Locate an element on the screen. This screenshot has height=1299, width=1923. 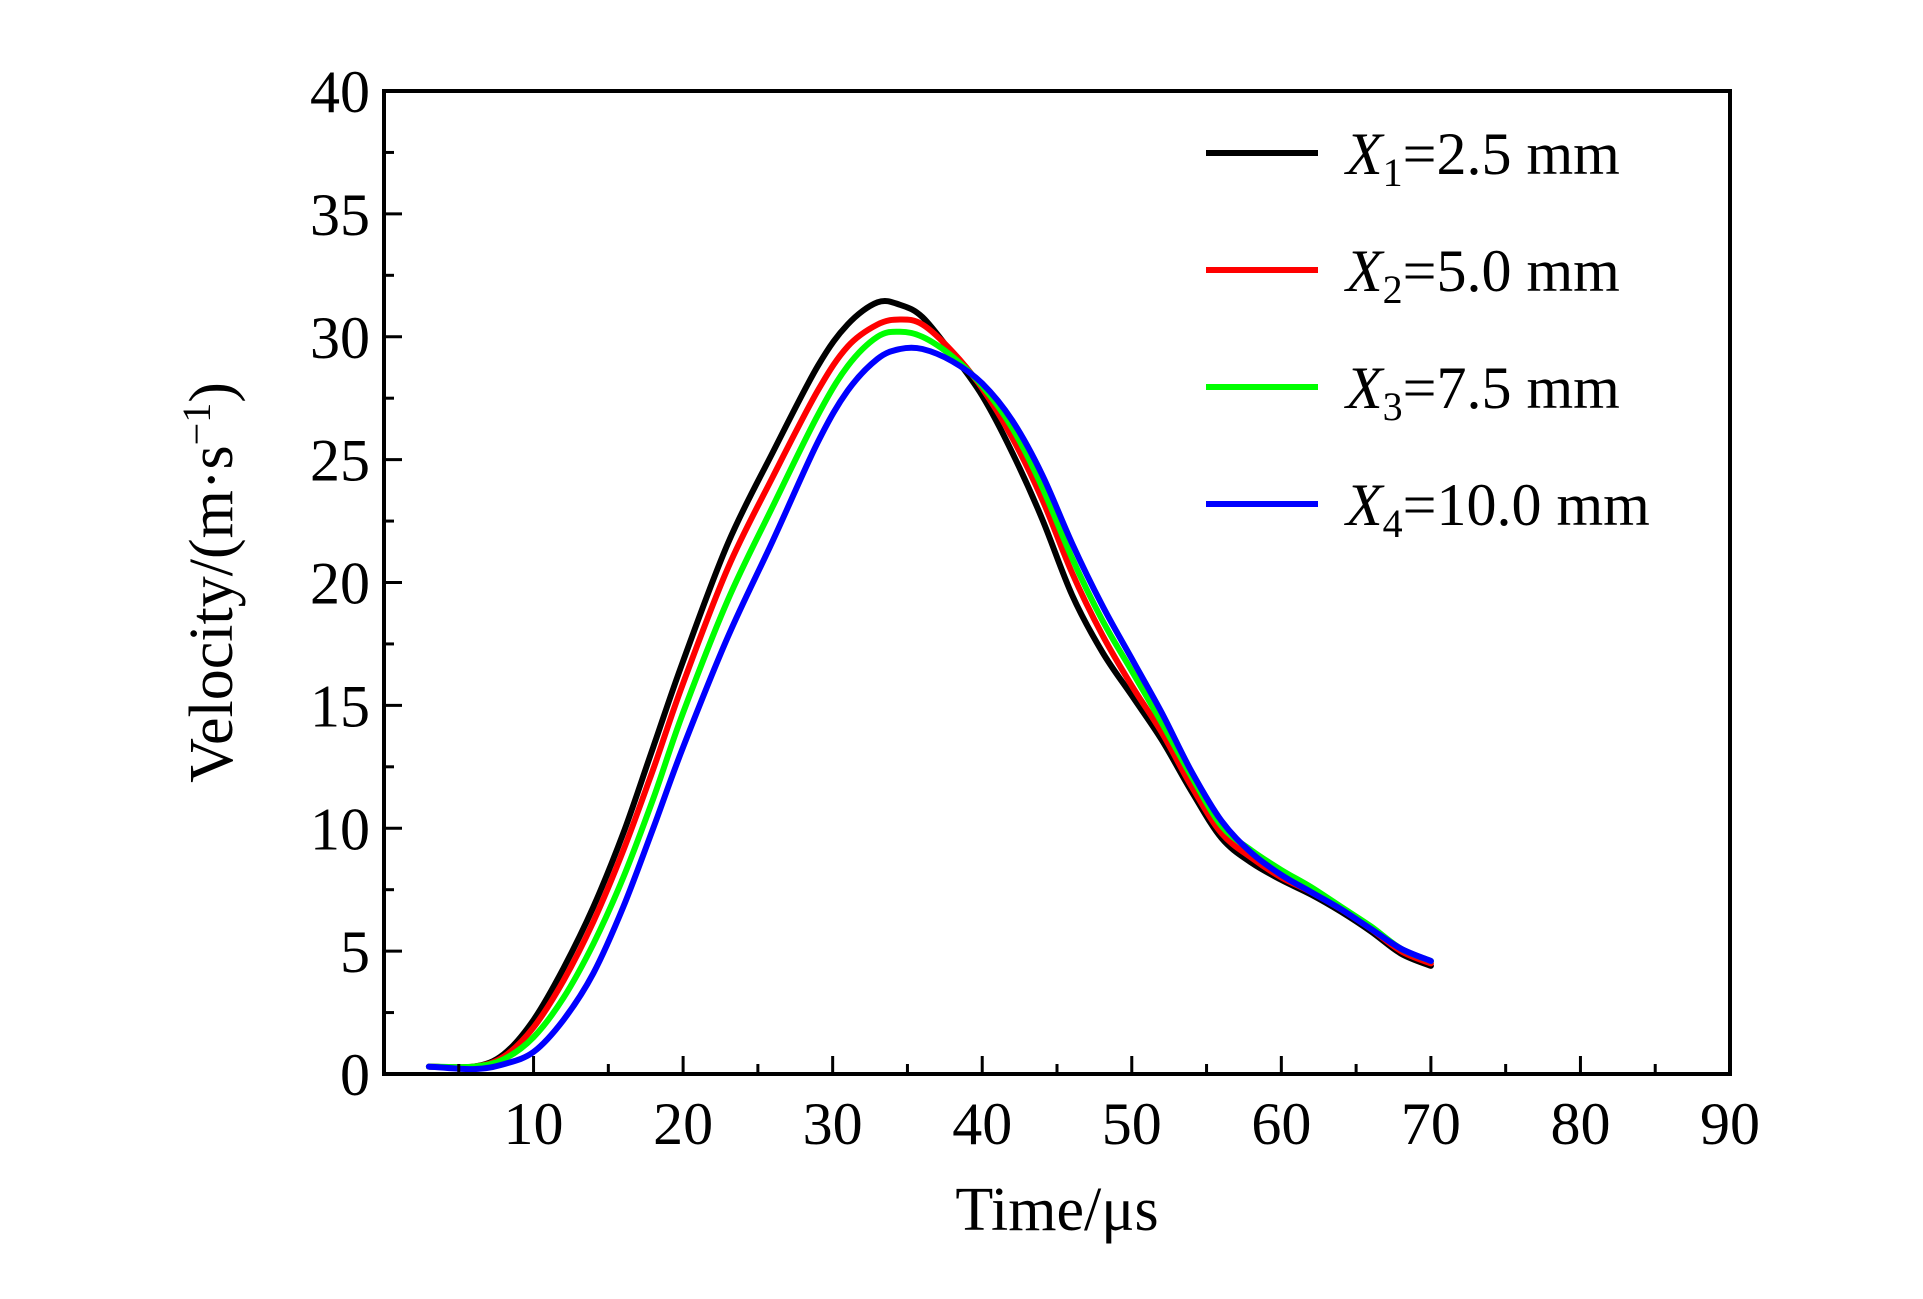
legend-label-x3: X3=7.5 mm is located at coordinates (1482, 392).